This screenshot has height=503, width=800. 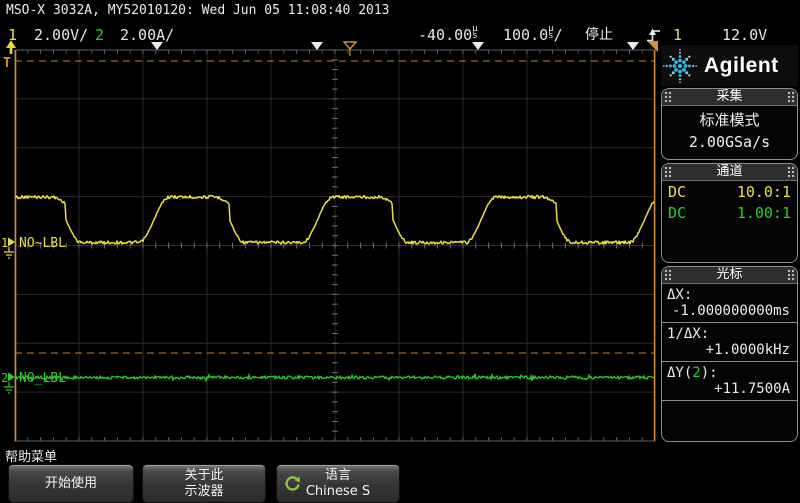 What do you see at coordinates (729, 120) in the screenshot?
I see `acquisition-mode: 标准模式` at bounding box center [729, 120].